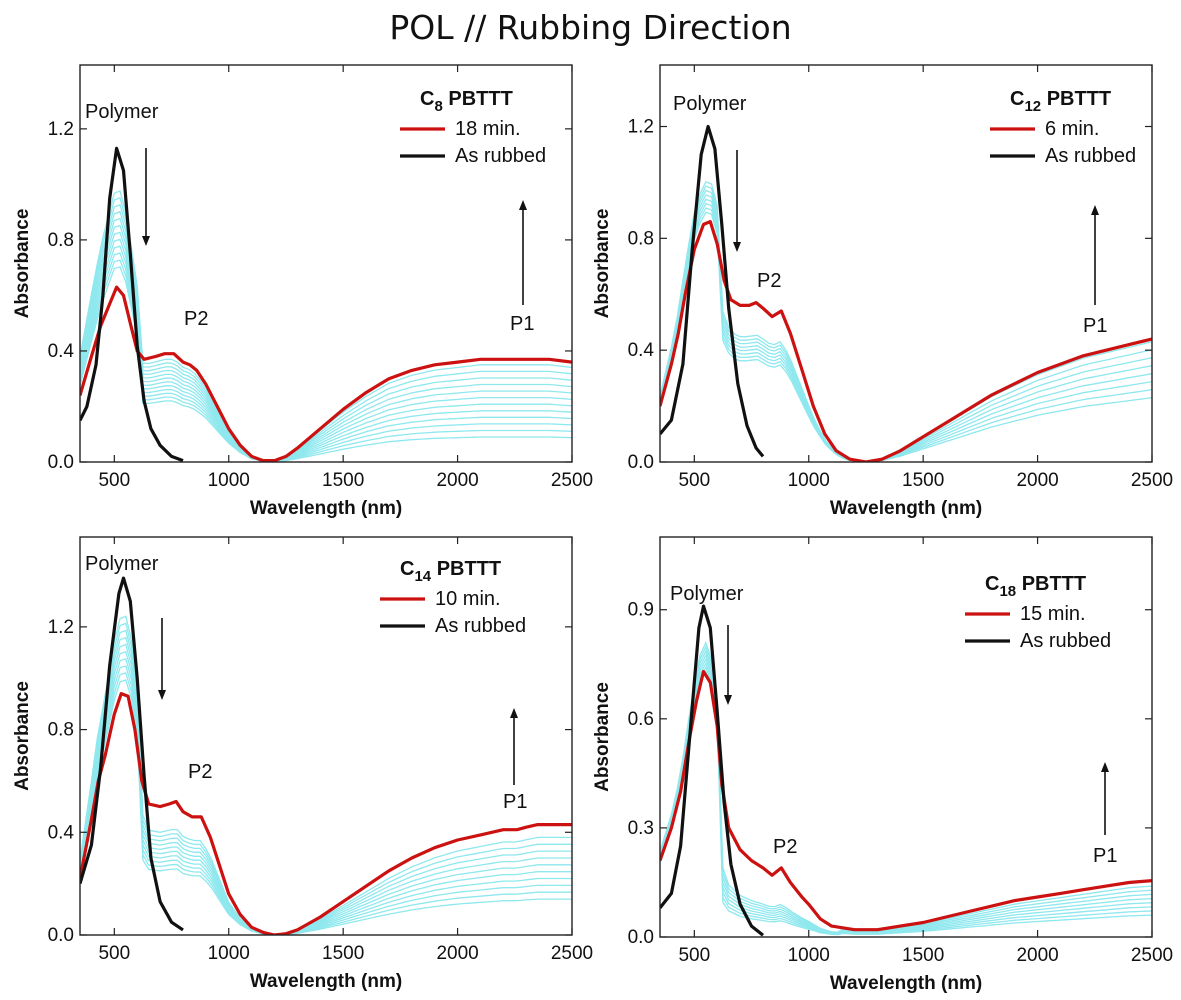 This screenshot has height=1000, width=1181. What do you see at coordinates (590, 27) in the screenshot?
I see `page-title: POL // Rubbing Direction` at bounding box center [590, 27].